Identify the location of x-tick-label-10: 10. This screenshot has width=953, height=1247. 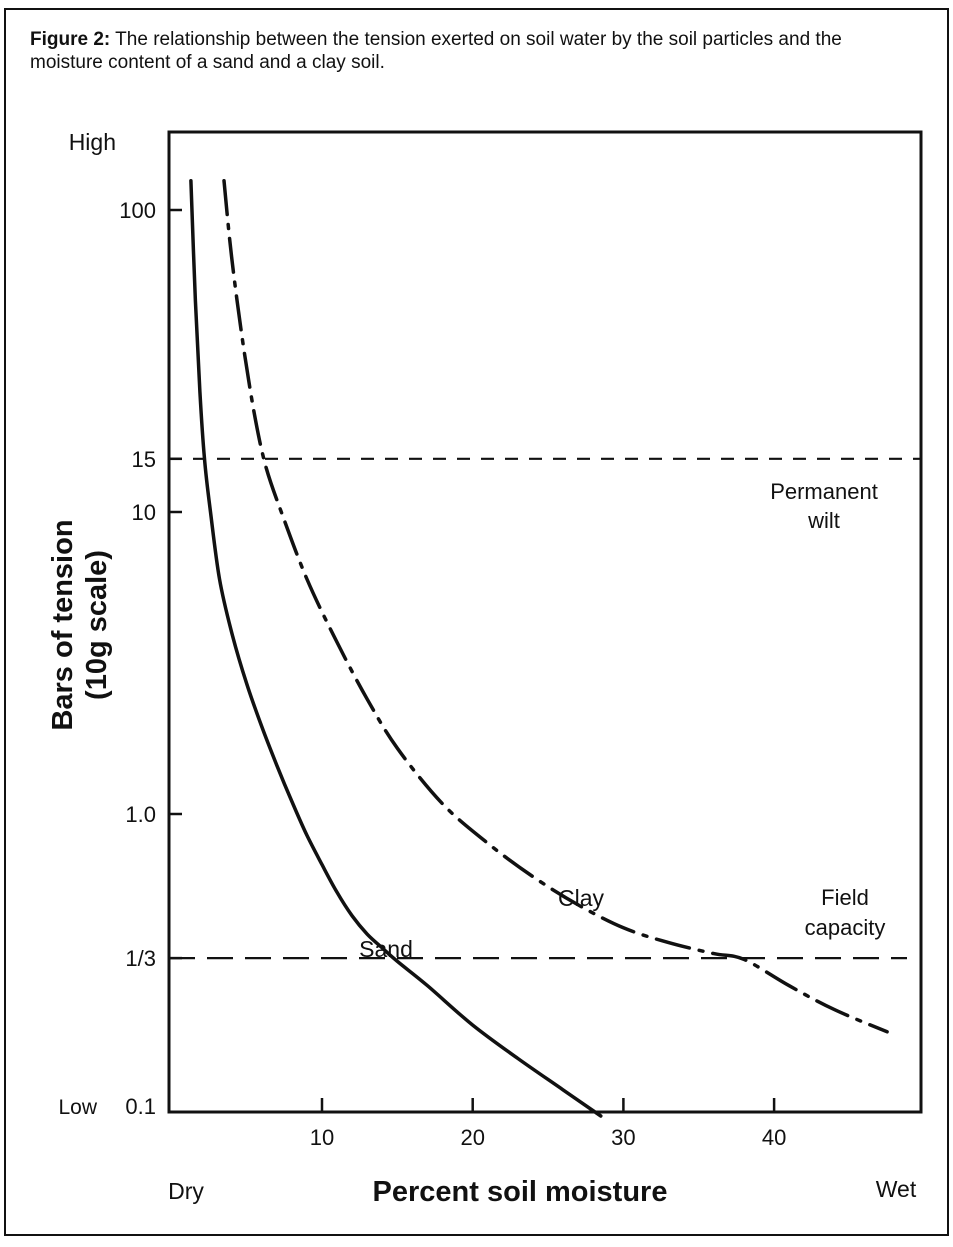
(322, 1137).